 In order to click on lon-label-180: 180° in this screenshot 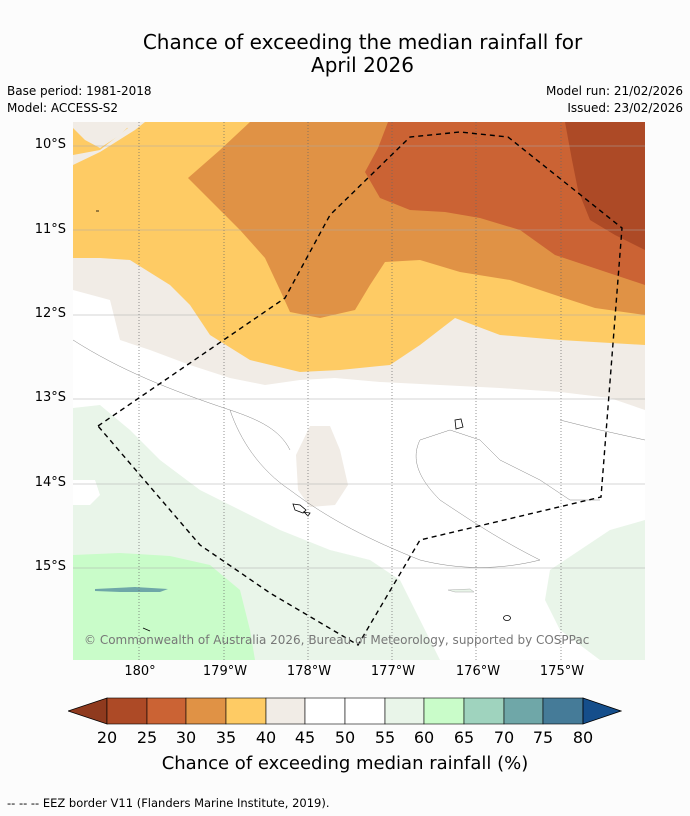, I will do `click(140, 671)`.